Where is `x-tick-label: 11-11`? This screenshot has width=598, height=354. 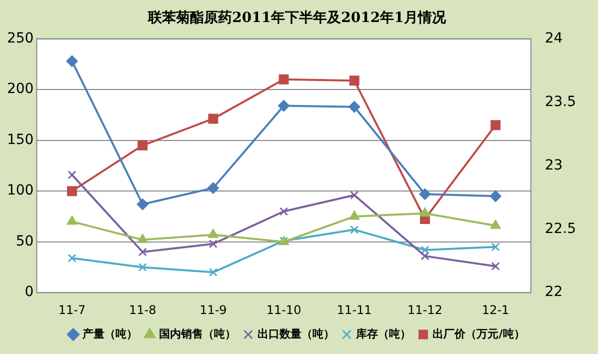
x-tick-label: 11-11 is located at coordinates (354, 309).